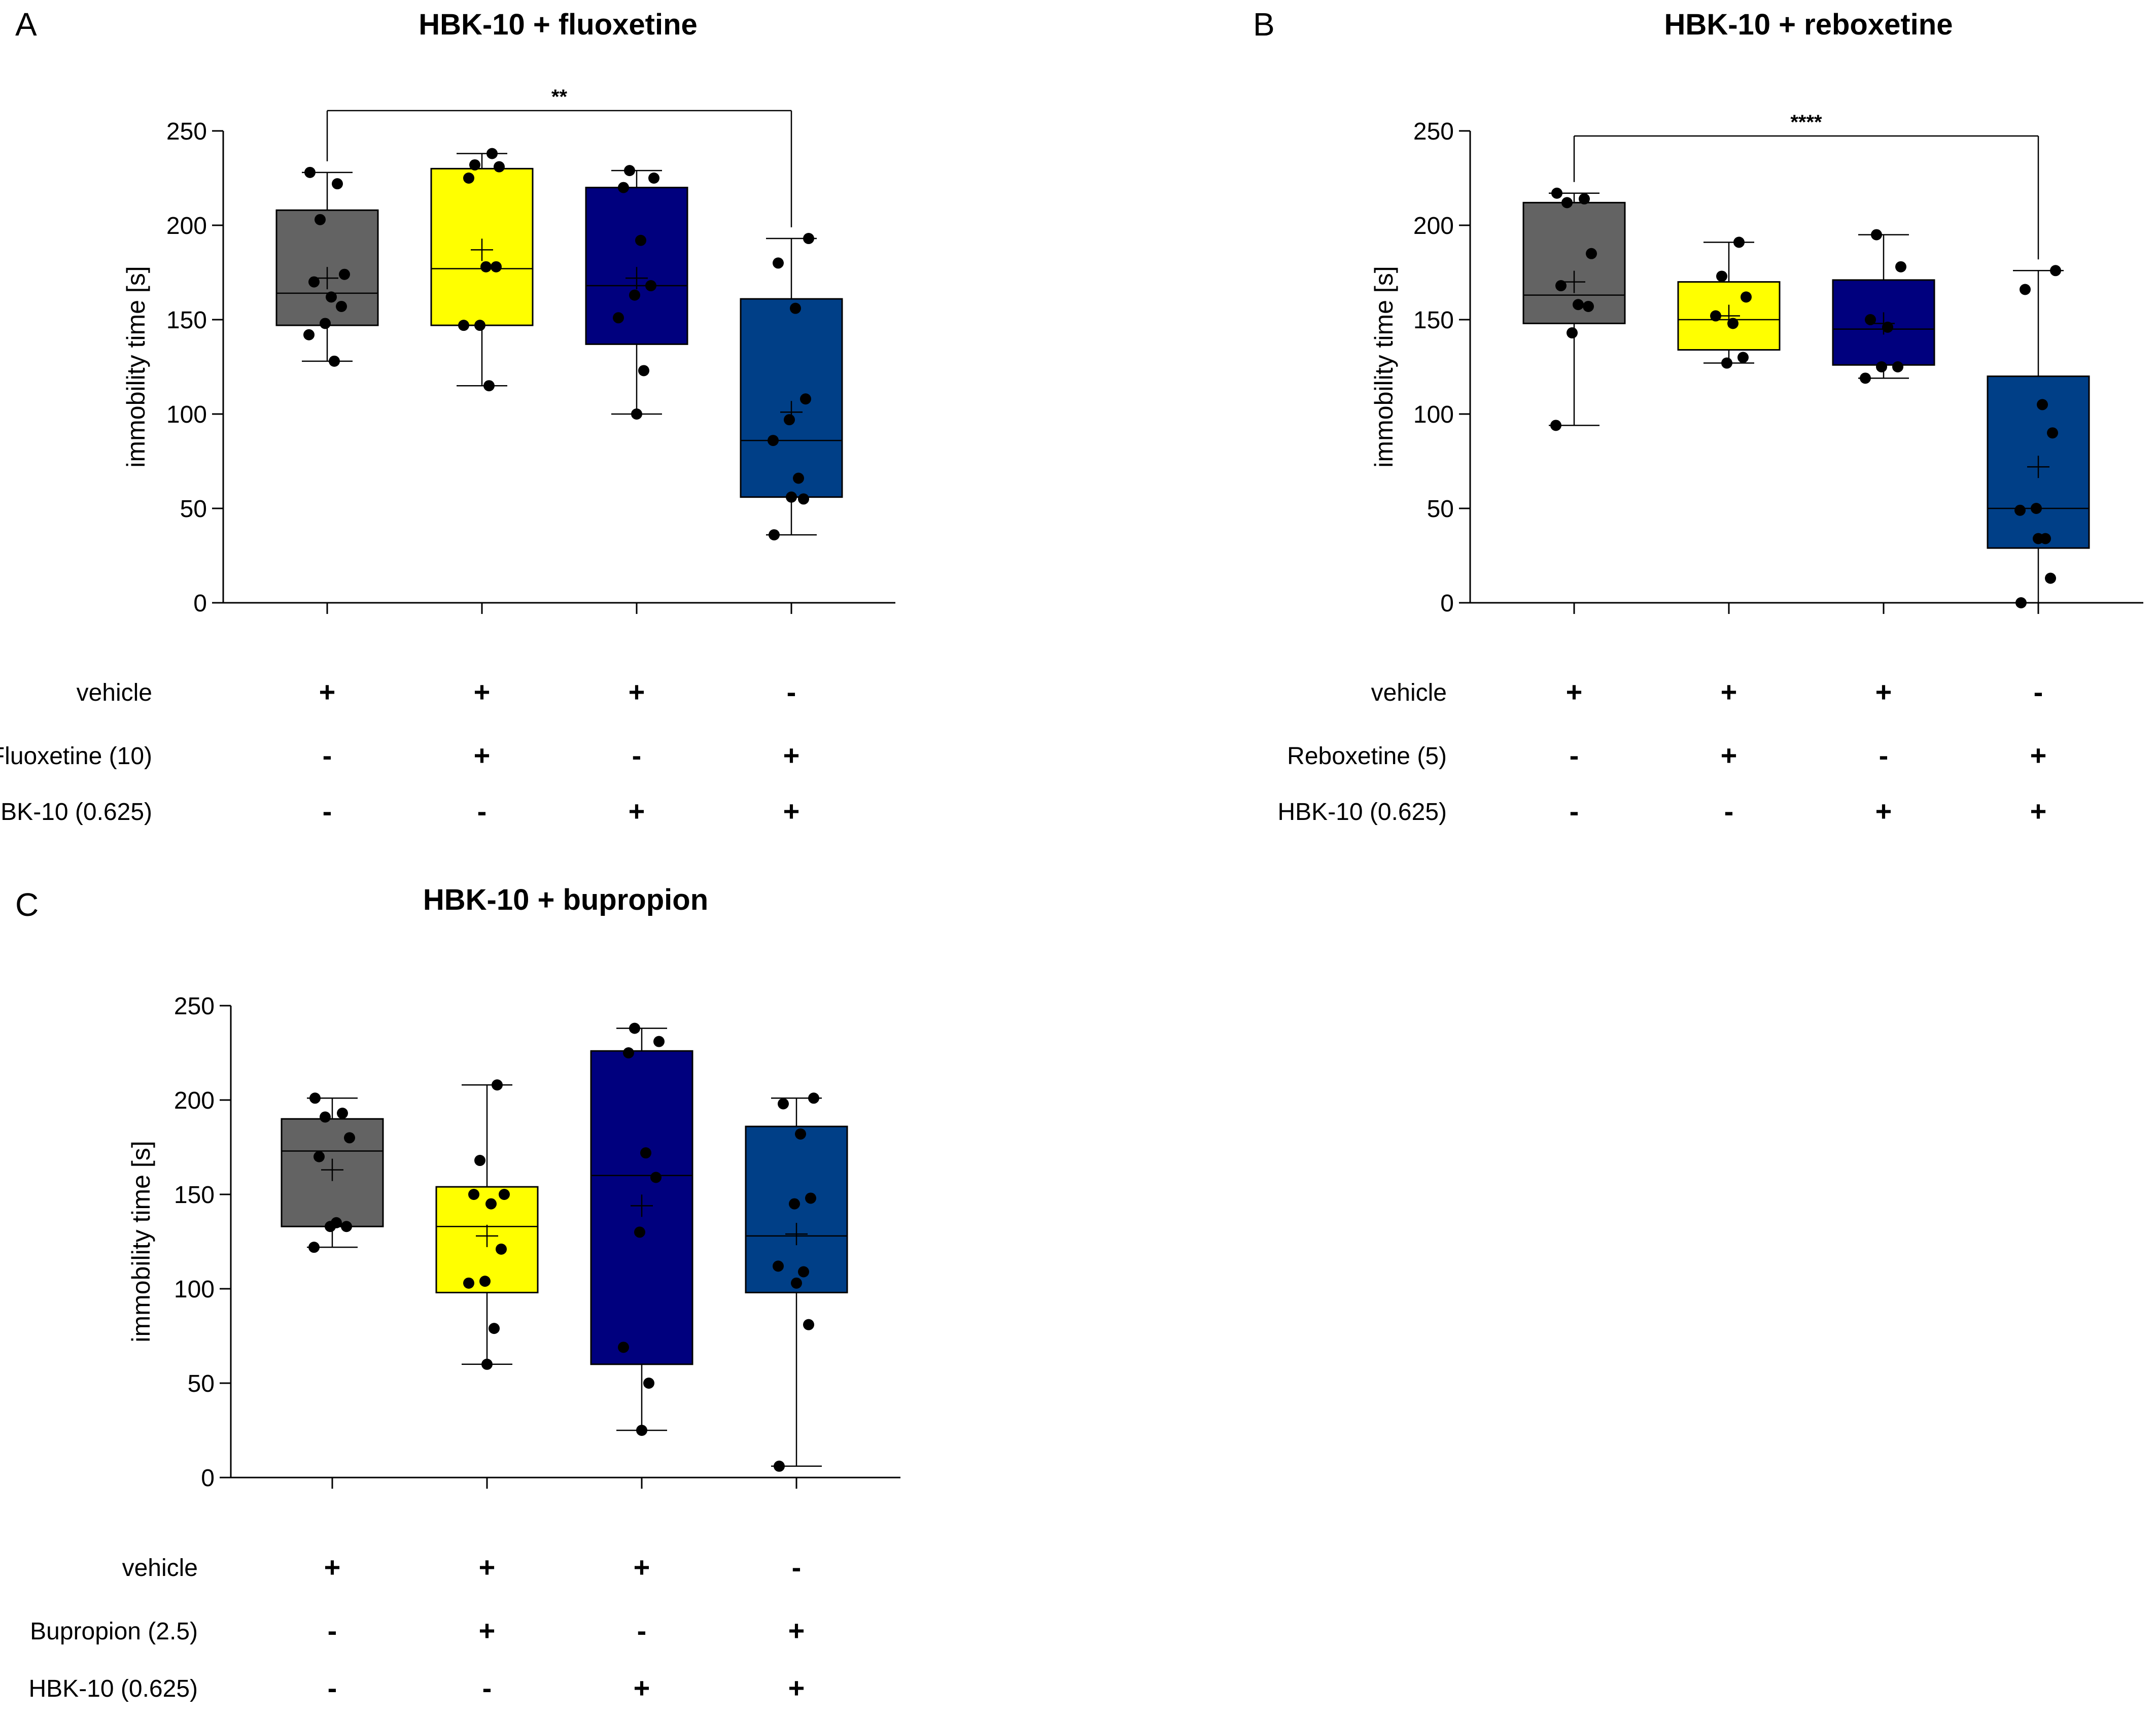 The width and height of the screenshot is (2156, 1716). Describe the element at coordinates (26, 24) in the screenshot. I see `panel-label: A` at that location.